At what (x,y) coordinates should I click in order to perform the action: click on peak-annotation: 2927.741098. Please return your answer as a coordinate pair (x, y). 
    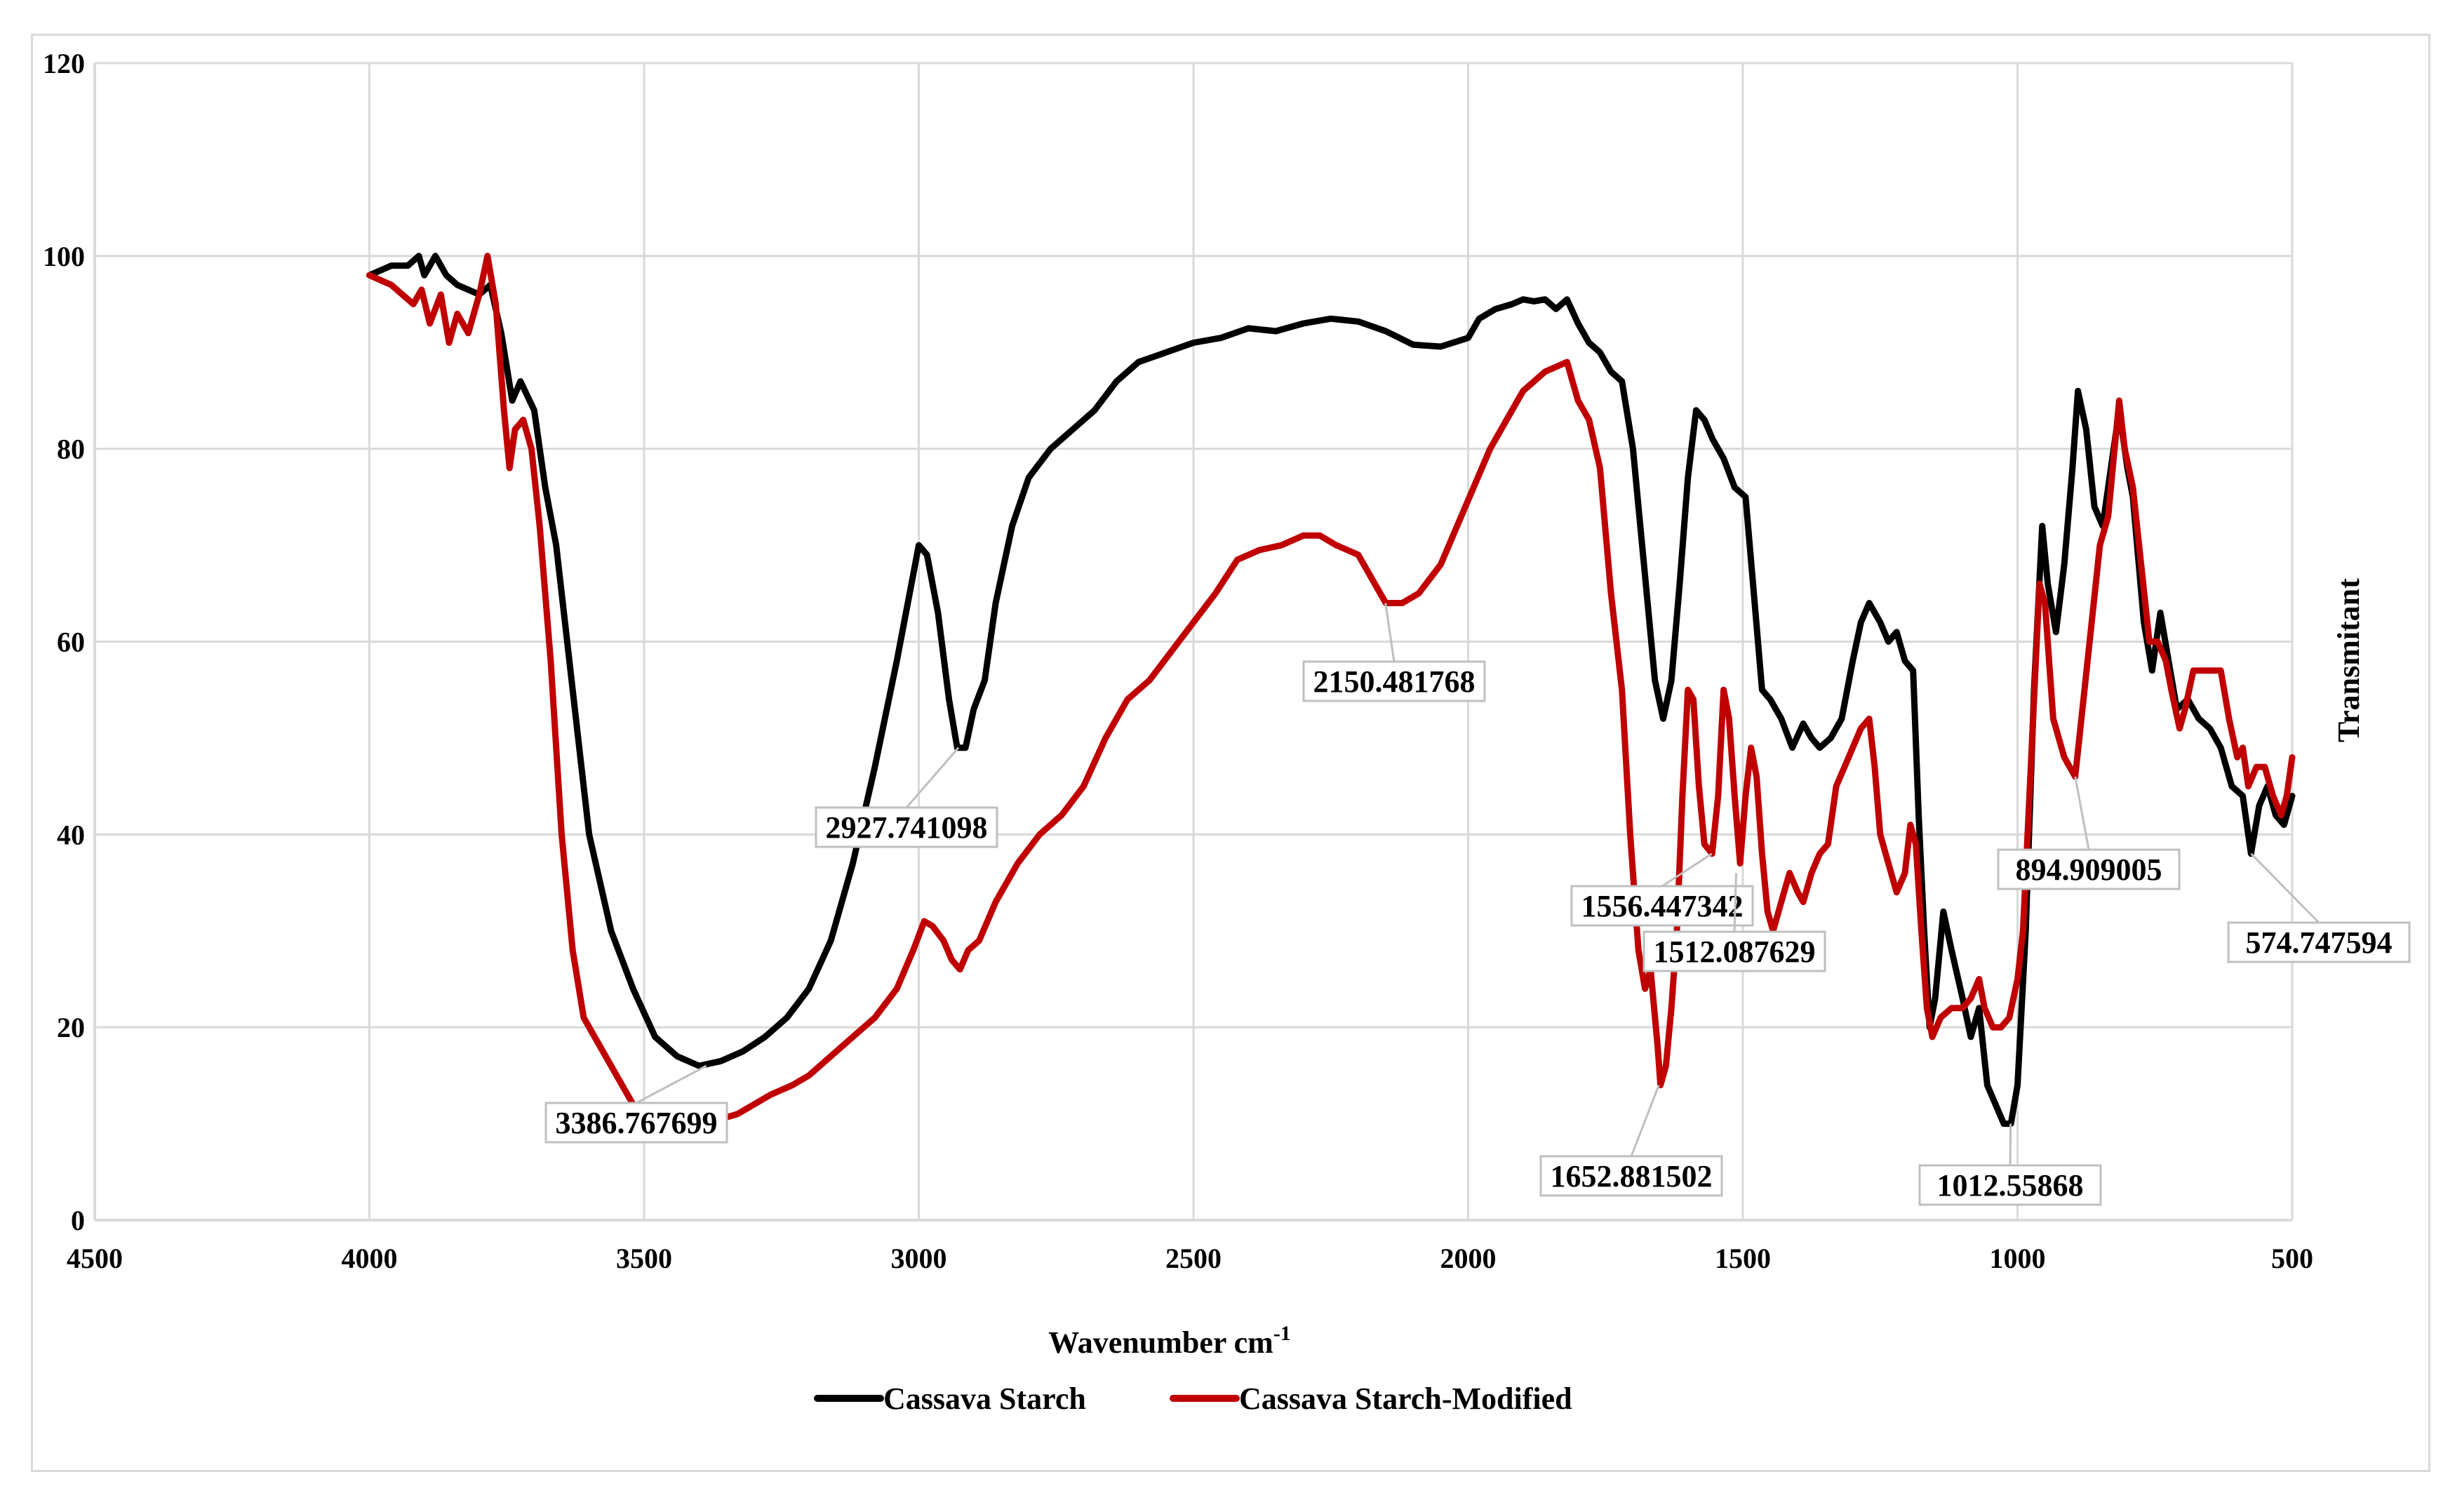
    Looking at the image, I should click on (906, 797).